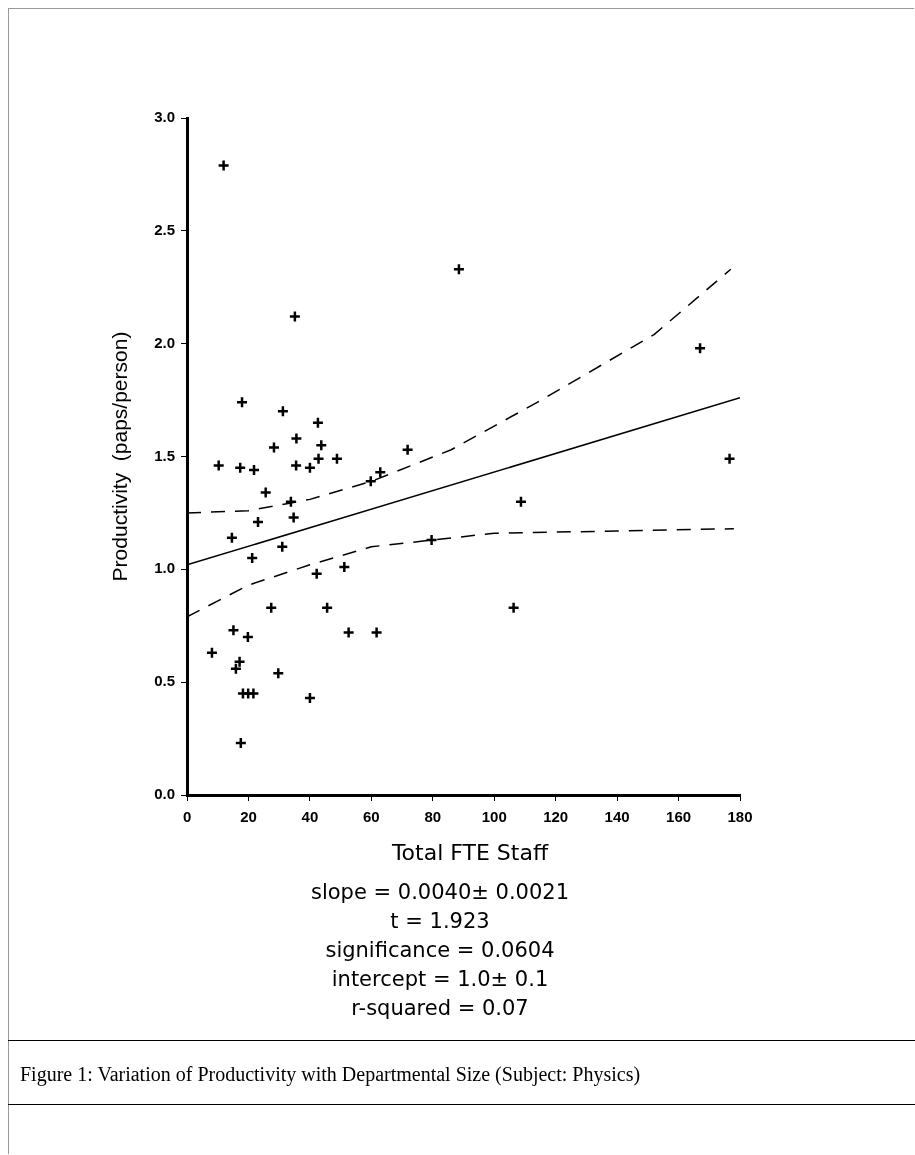  I want to click on x-tick-label: 0, so click(187, 817).